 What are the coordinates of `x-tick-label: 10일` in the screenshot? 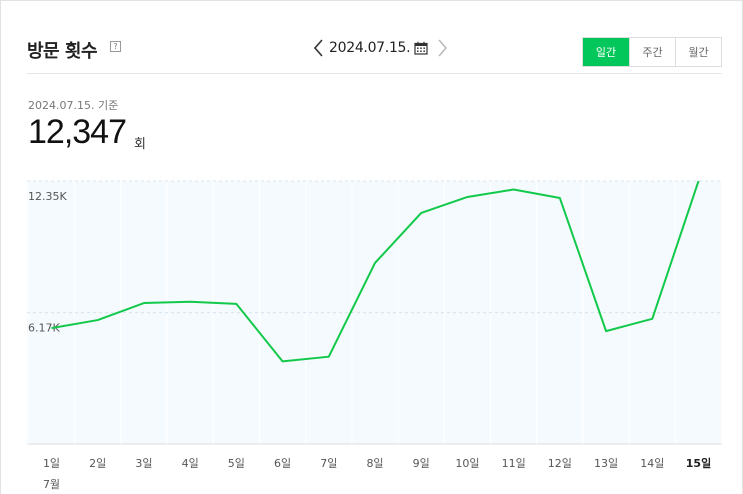 It's located at (467, 463).